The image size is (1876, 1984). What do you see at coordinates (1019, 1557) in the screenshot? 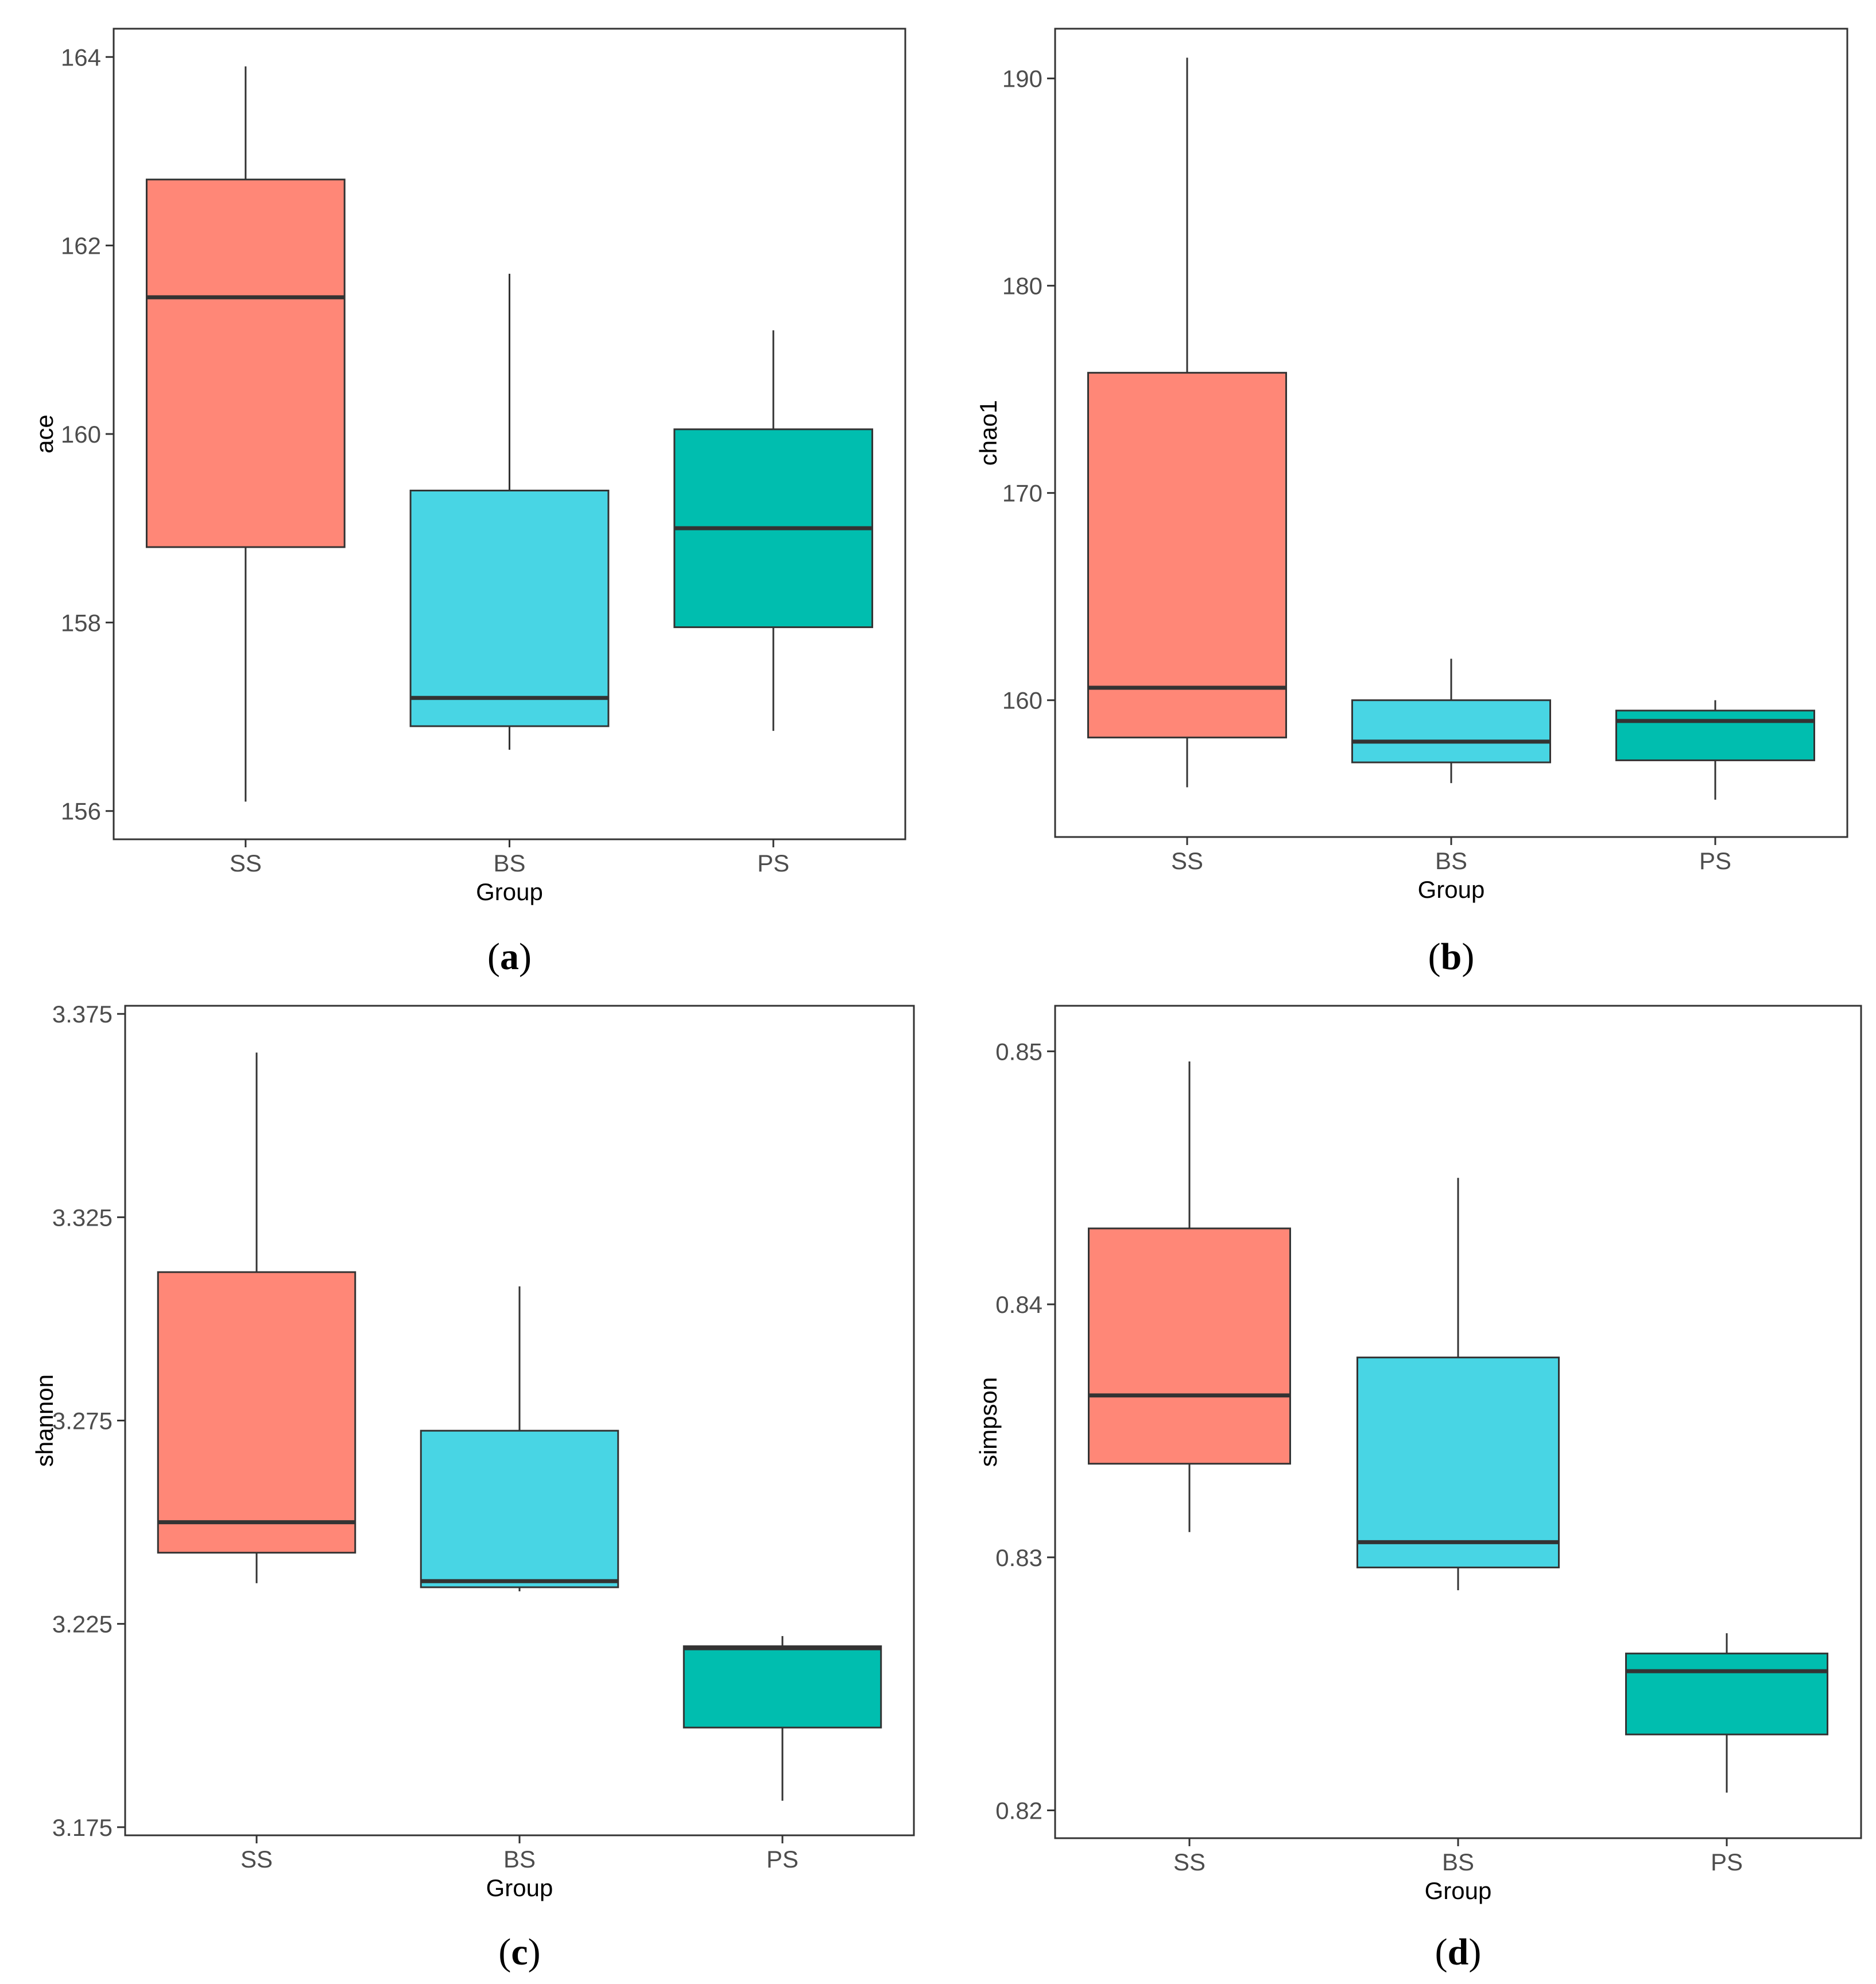
I see `y-tick-label: 0.83` at bounding box center [1019, 1557].